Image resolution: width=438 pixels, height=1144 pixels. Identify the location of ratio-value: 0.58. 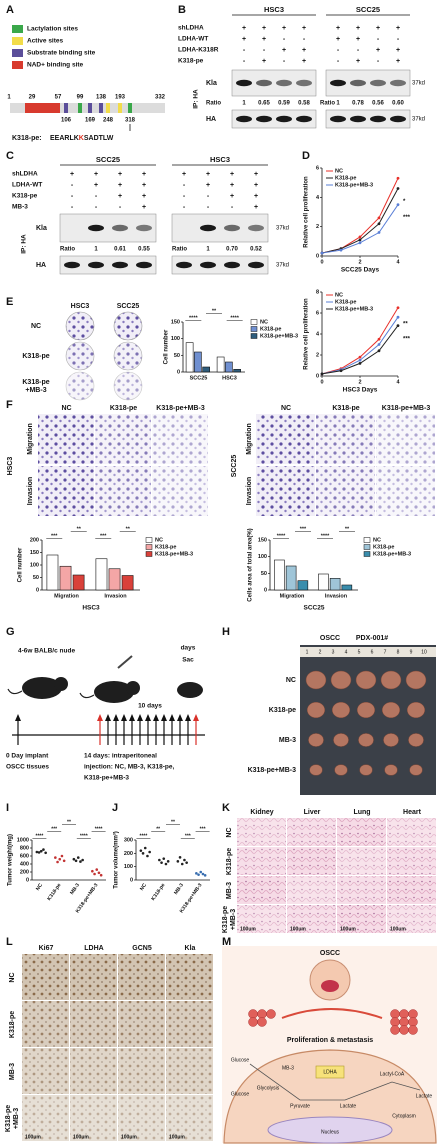
(304, 104).